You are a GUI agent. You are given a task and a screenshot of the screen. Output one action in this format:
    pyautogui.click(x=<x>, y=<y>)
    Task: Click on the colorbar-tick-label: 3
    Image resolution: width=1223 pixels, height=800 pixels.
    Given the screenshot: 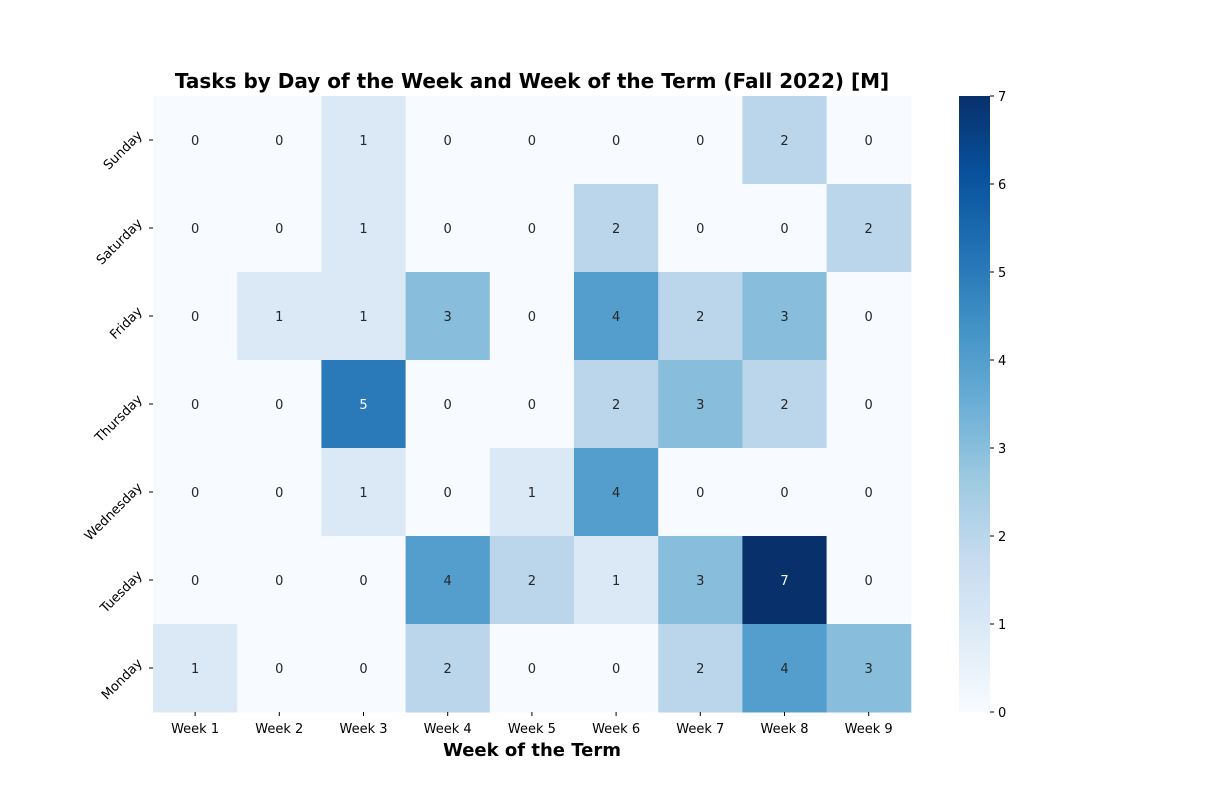 What is the action you would take?
    pyautogui.click(x=1002, y=449)
    